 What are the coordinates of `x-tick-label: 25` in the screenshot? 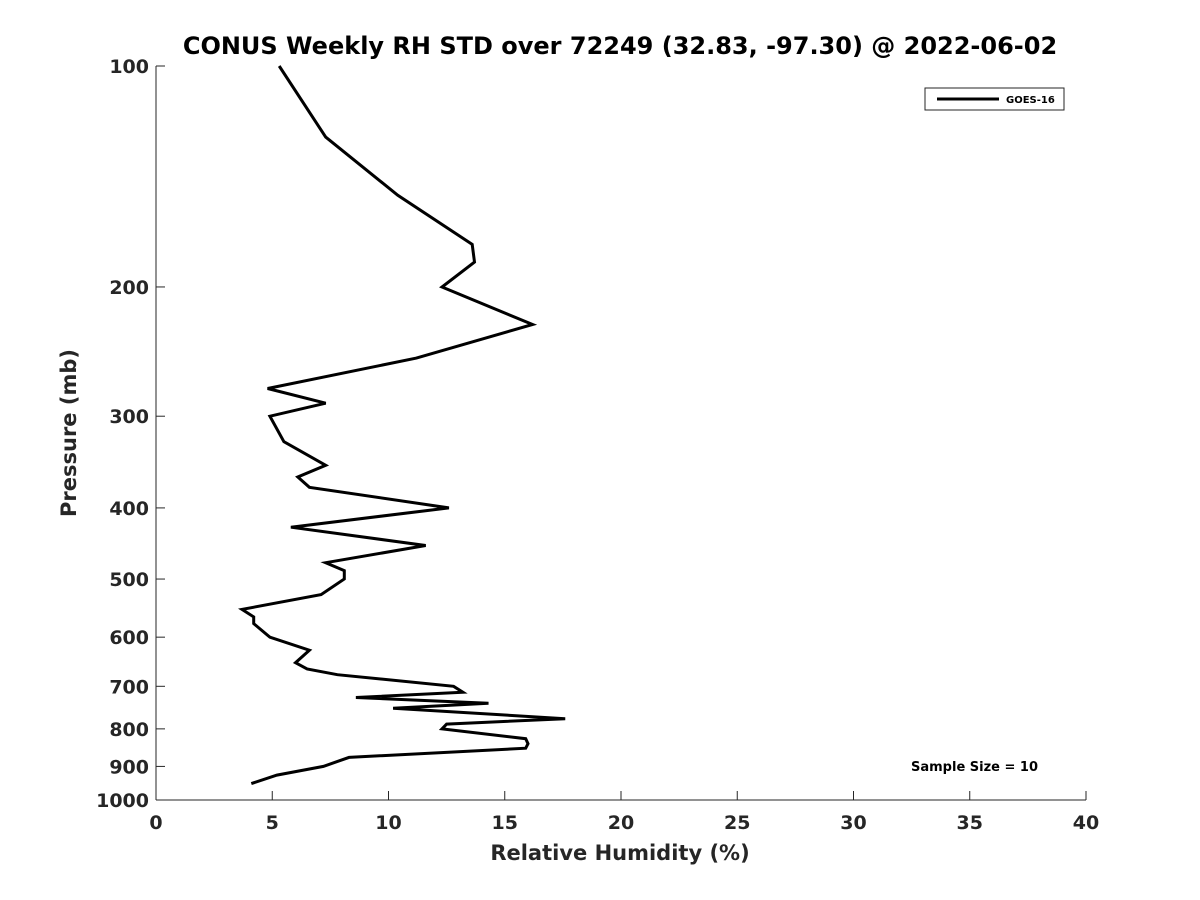 It's located at (737, 823).